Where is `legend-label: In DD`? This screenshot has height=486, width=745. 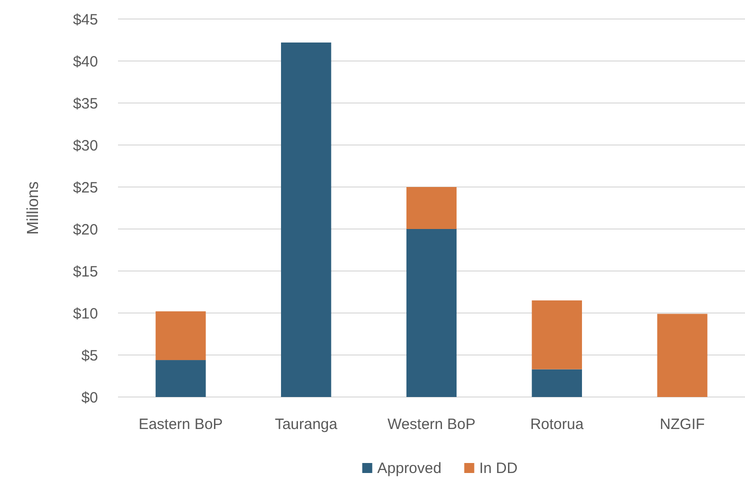 legend-label: In DD is located at coordinates (498, 468).